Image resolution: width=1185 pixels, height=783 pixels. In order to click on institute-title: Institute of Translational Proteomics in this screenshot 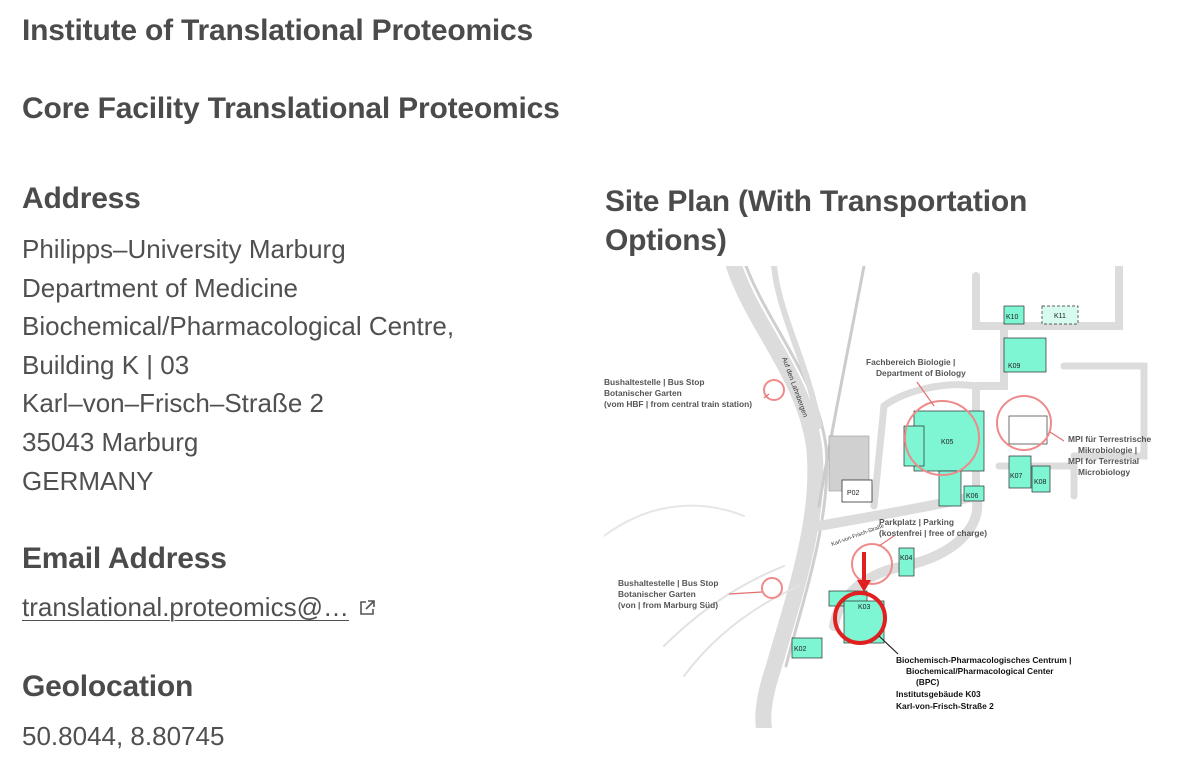, I will do `click(278, 30)`.